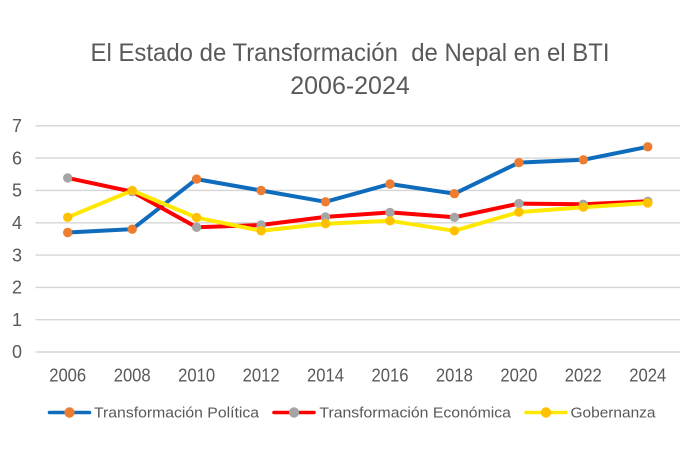  I want to click on svg-text: 2022, so click(583, 375).